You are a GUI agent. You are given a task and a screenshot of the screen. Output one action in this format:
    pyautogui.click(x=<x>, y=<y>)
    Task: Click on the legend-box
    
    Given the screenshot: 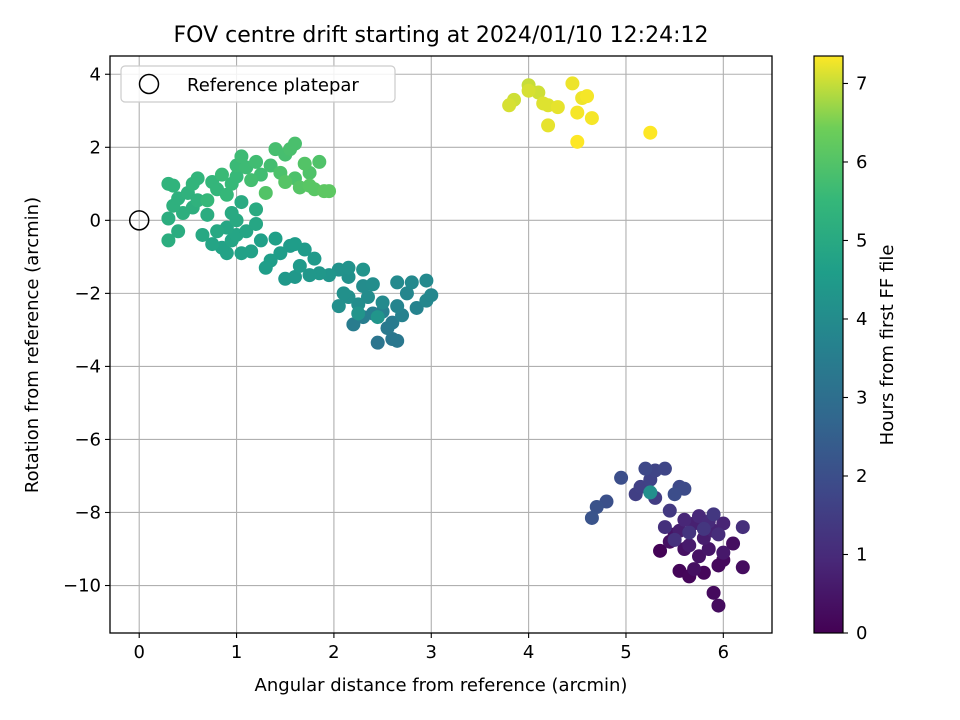 What is the action you would take?
    pyautogui.click(x=258, y=84)
    